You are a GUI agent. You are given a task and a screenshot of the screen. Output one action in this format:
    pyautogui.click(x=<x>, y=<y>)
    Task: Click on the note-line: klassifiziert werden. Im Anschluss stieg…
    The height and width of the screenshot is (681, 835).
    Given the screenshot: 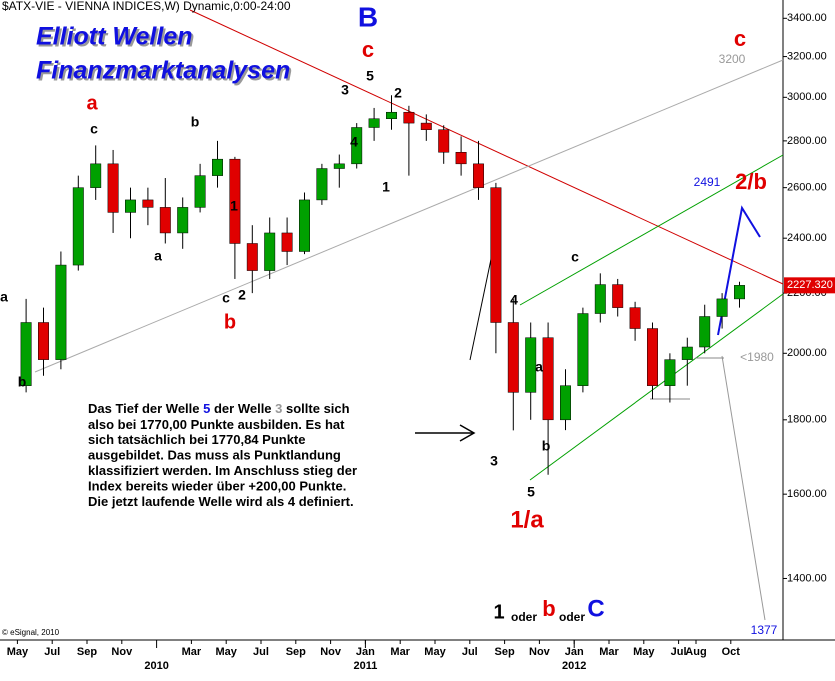 What is the action you would take?
    pyautogui.click(x=222, y=470)
    